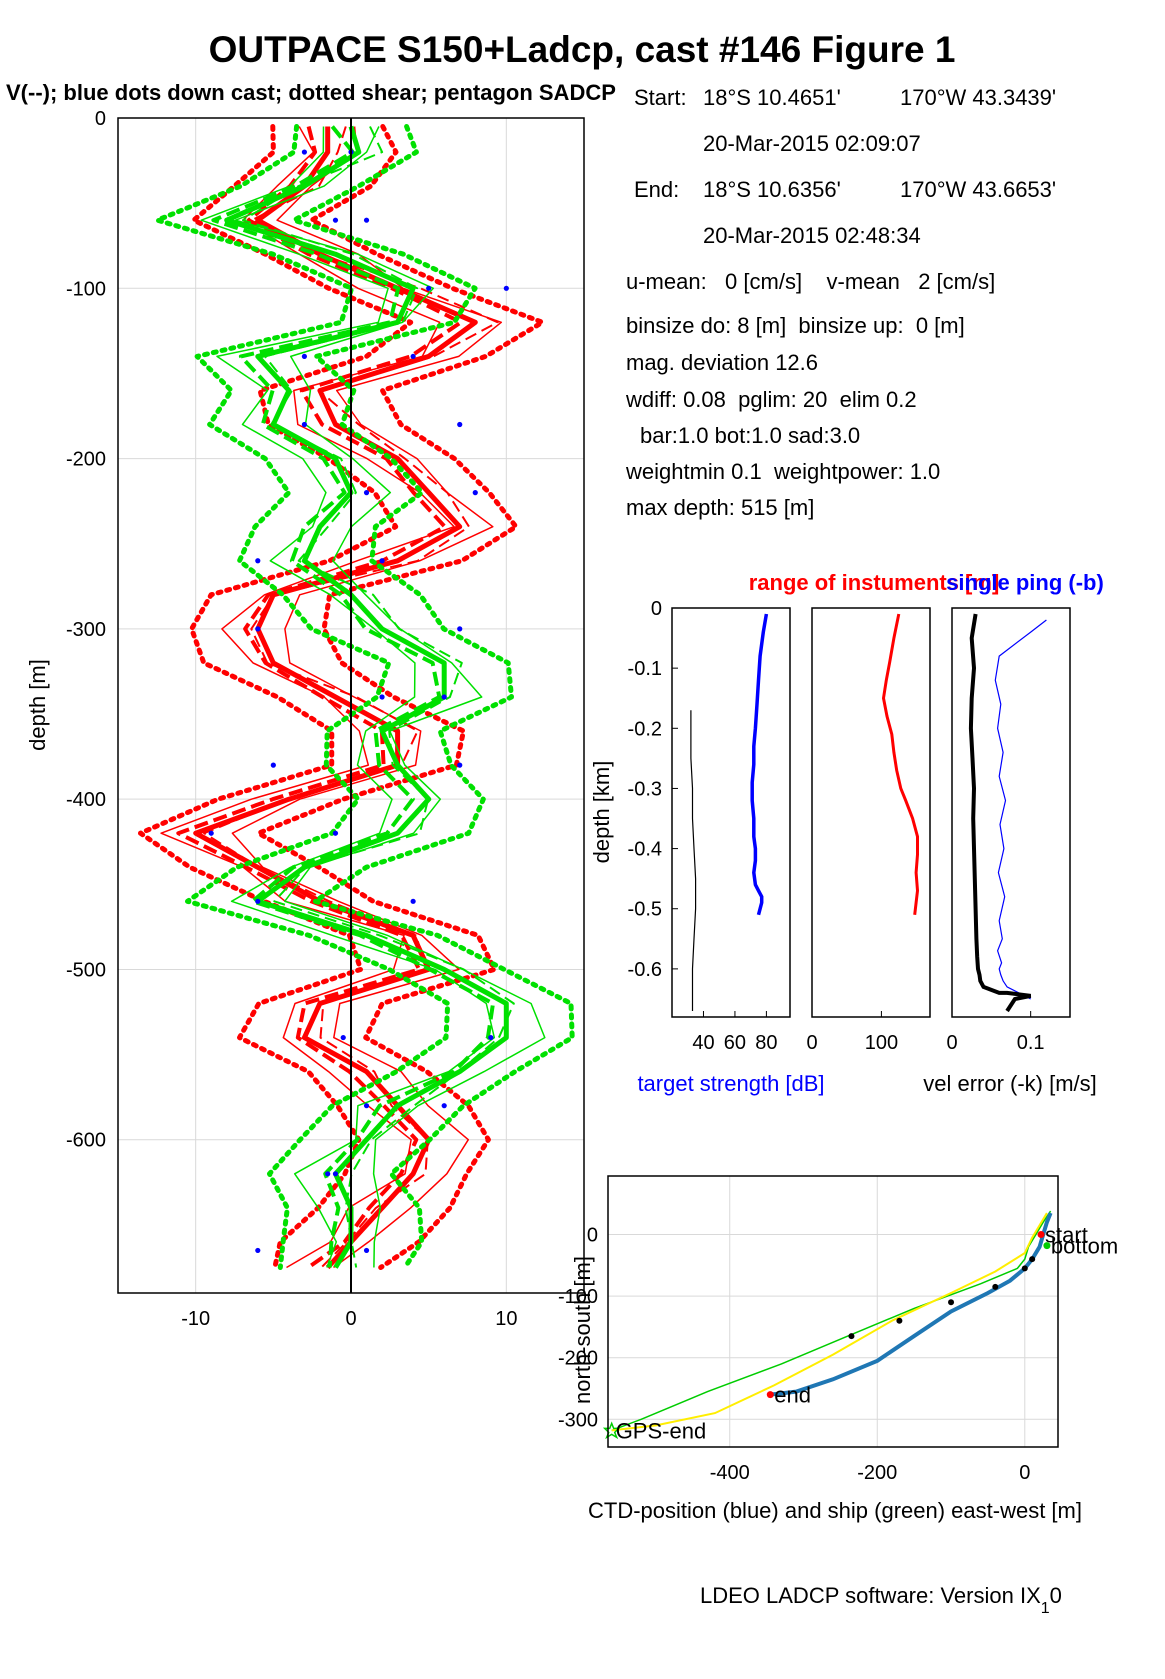  I want to click on target-strength-ticks: 40 60 80 0 -0.1 -0.2 -0.3 -0.4 -0.5 -0.6, so click(703, 826).